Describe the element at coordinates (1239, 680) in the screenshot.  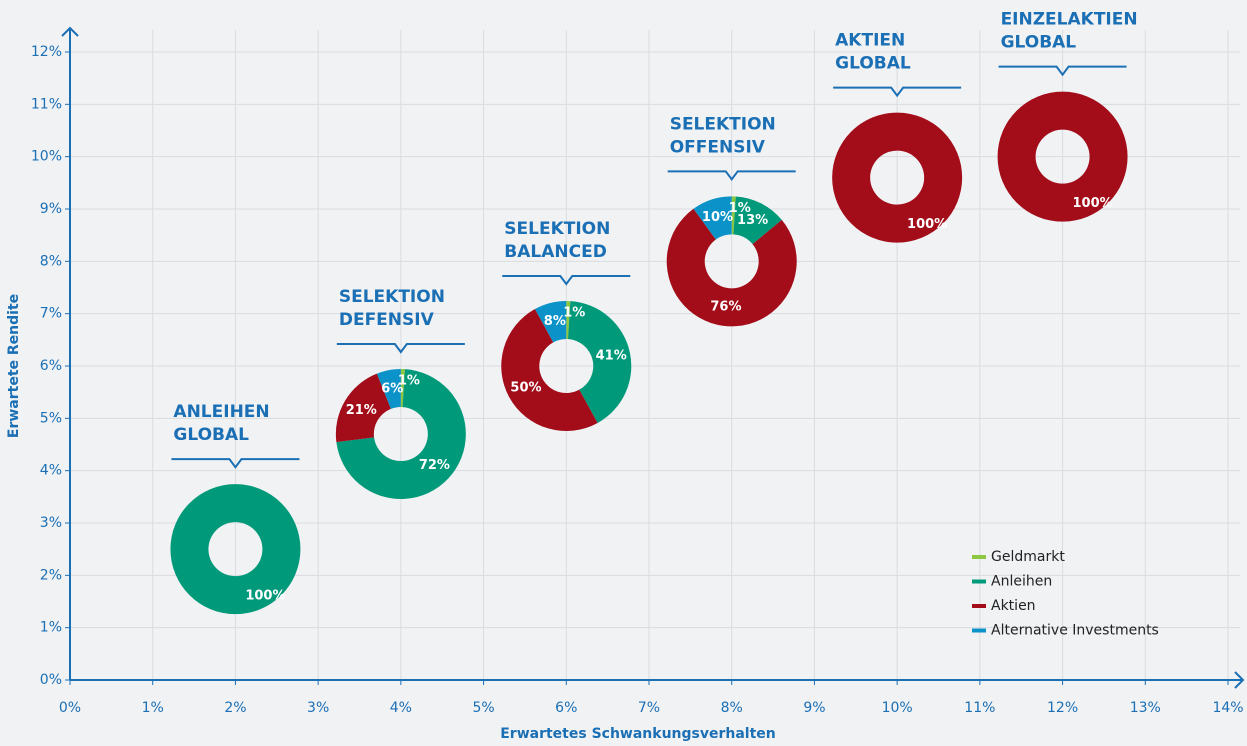
I see `x-axis-arrow` at that location.